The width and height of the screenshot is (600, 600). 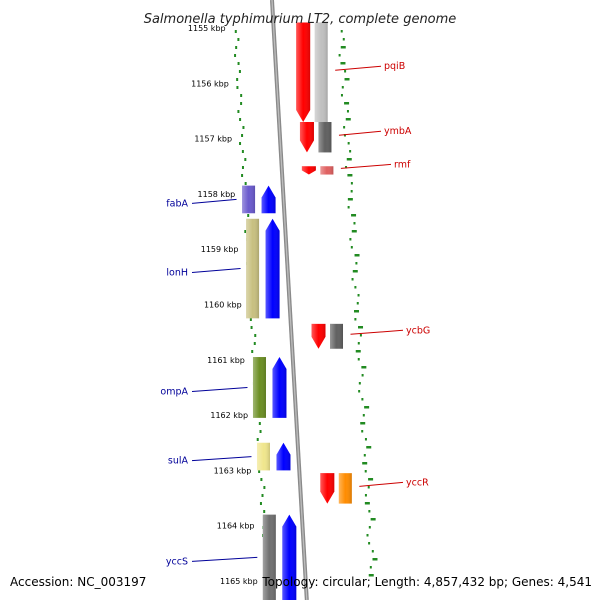 I want to click on gene-arrow-fabA, so click(x=268, y=199).